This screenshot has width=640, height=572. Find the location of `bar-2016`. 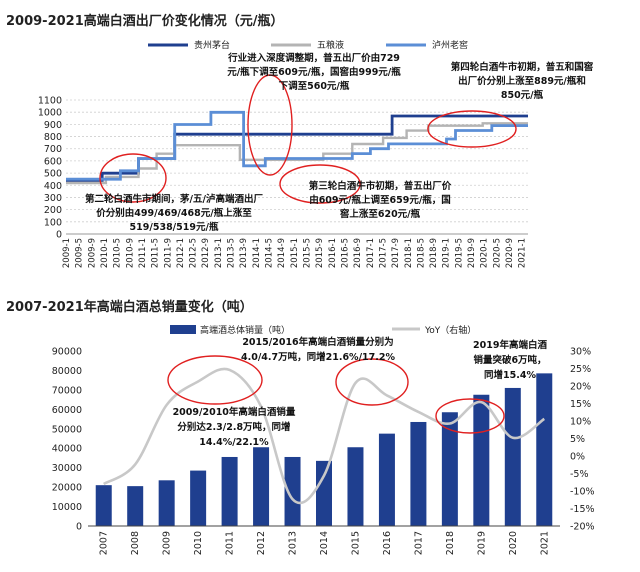

bar-2016 is located at coordinates (386, 479).